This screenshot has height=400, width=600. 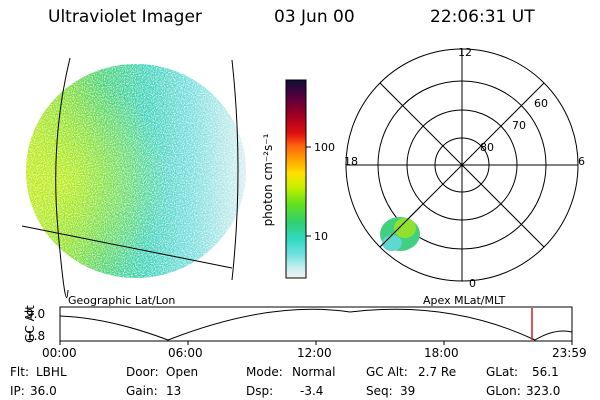 I want to click on ip-value: 36.0, so click(x=43, y=391).